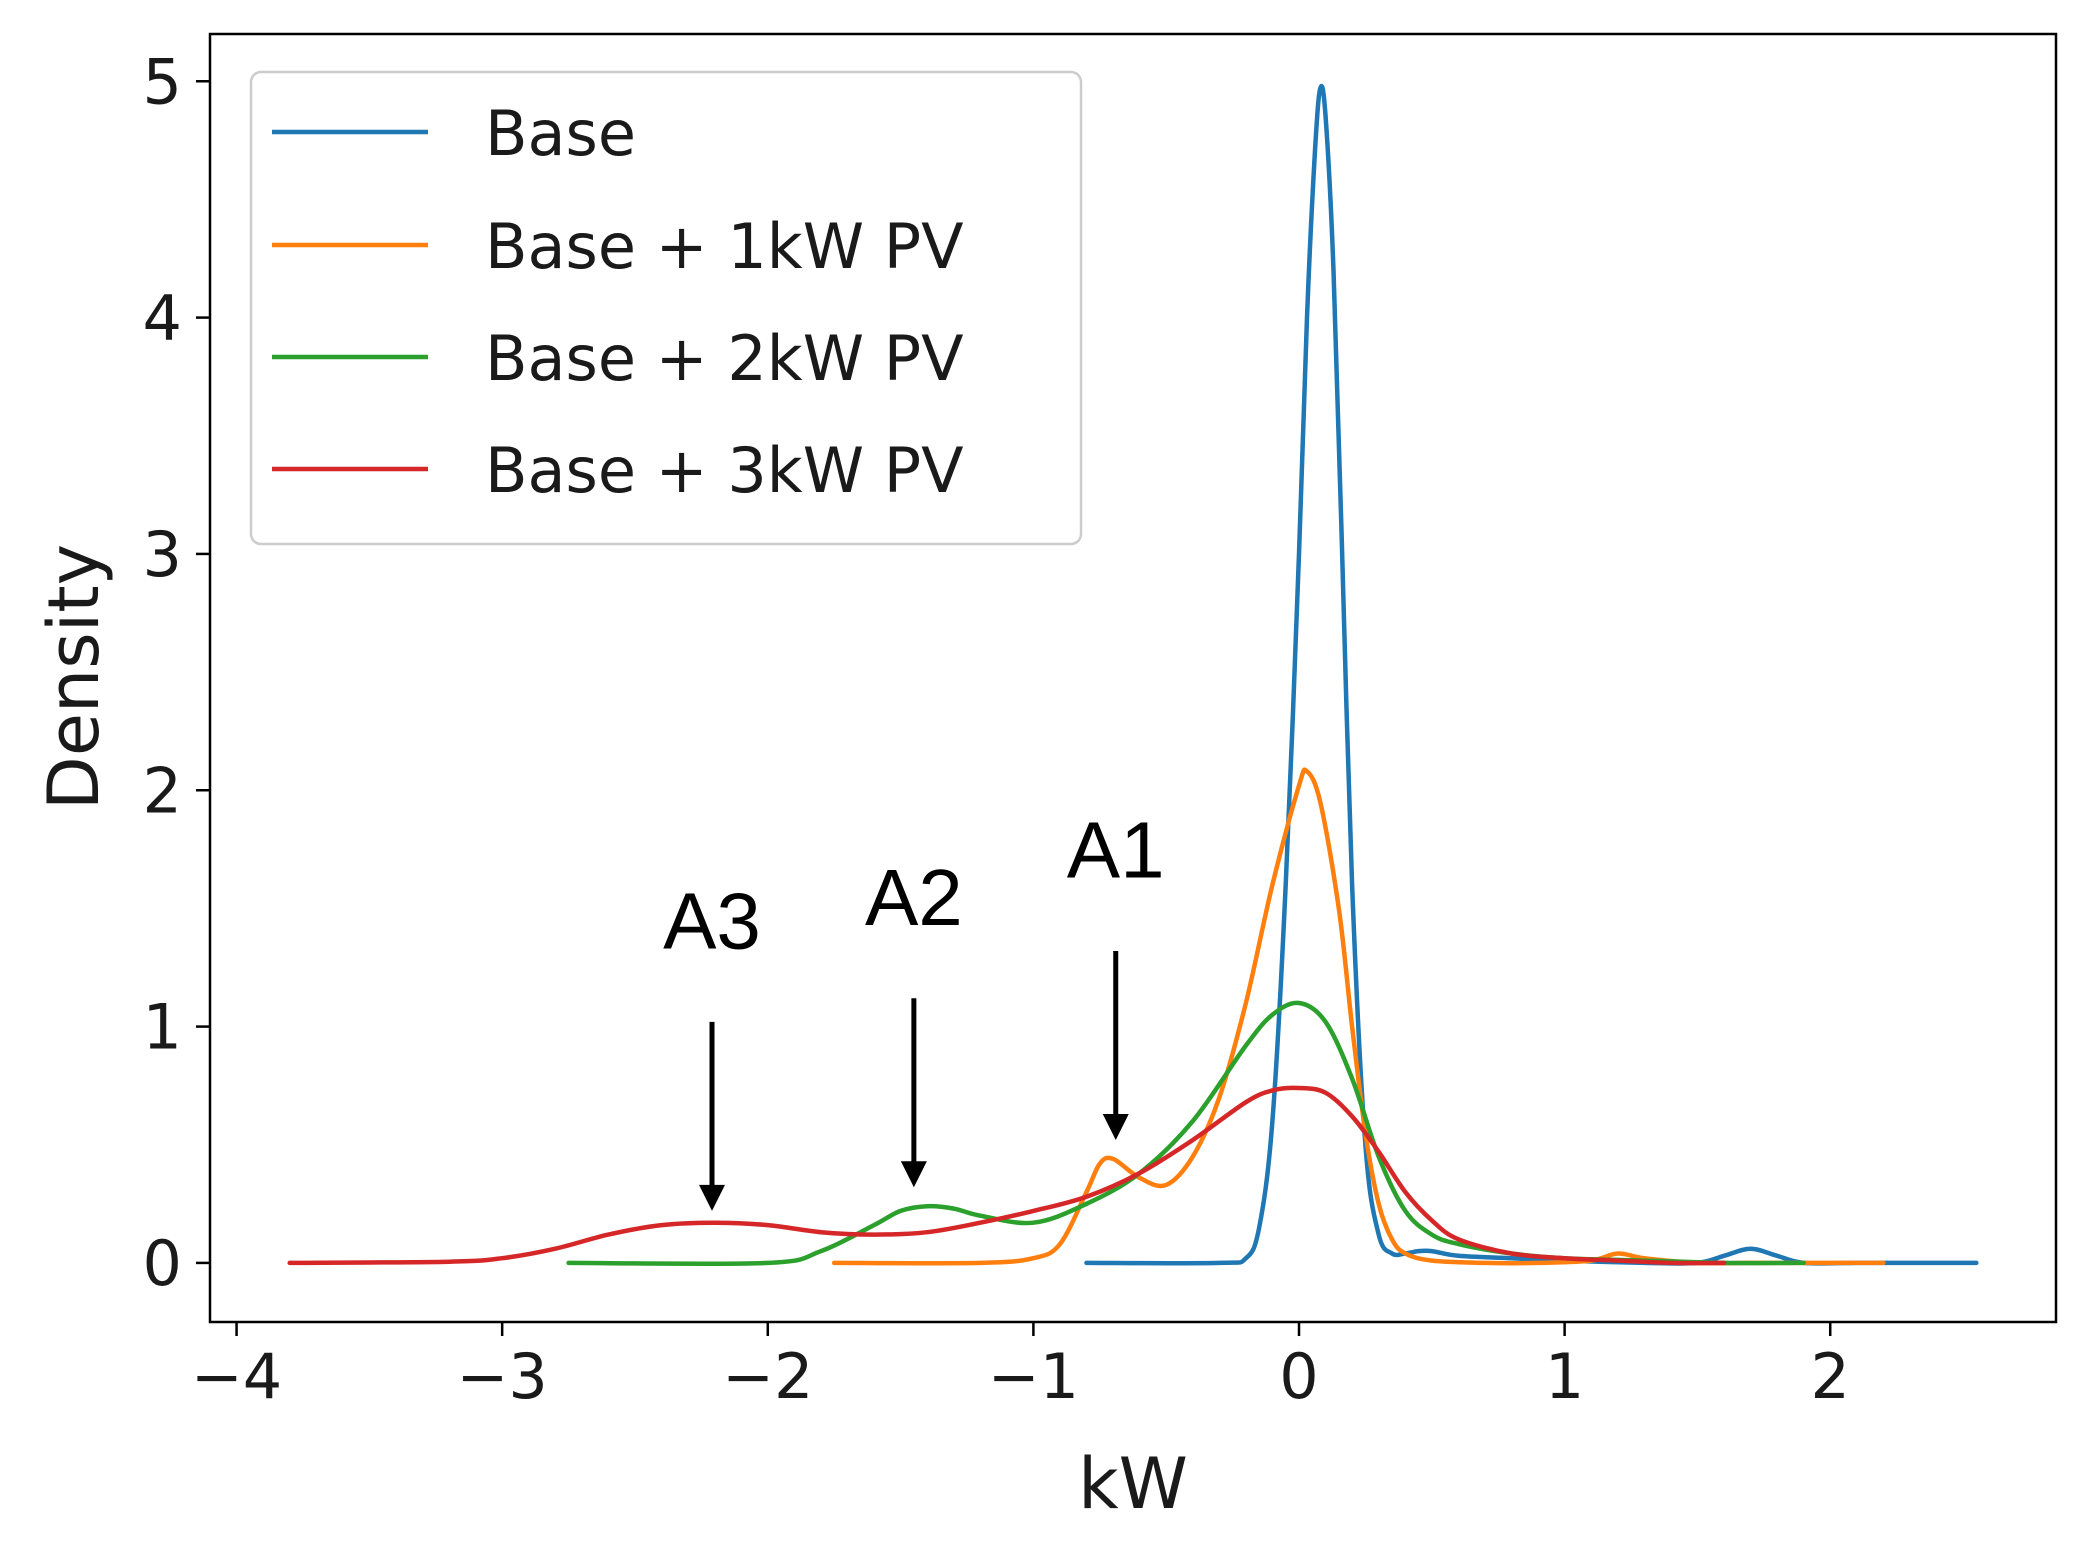  Describe the element at coordinates (236, 1376) in the screenshot. I see `x-tick-label: −4` at that location.